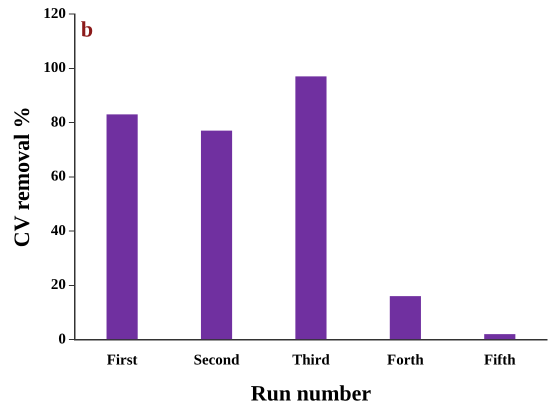 This screenshot has width=551, height=412. What do you see at coordinates (405, 360) in the screenshot?
I see `x-tick-label: Forth` at bounding box center [405, 360].